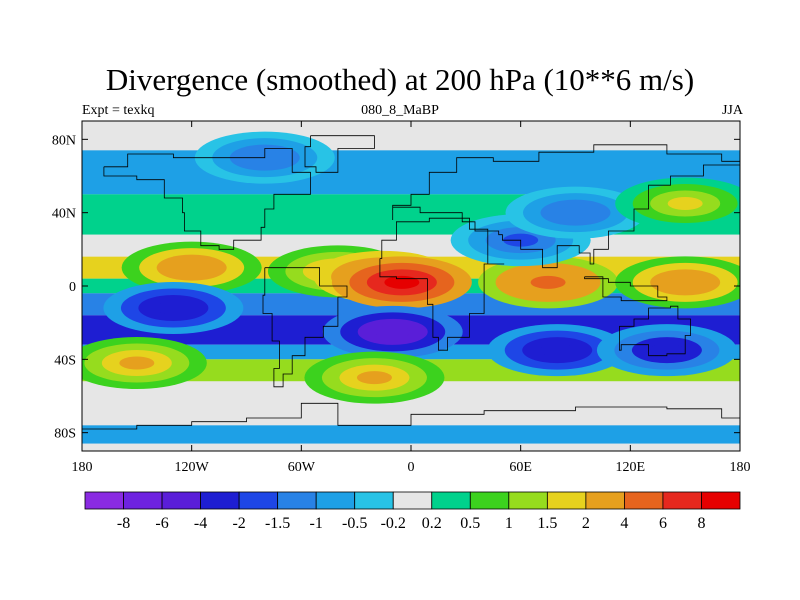 Image resolution: width=800 pixels, height=600 pixels. What do you see at coordinates (624, 523) in the screenshot?
I see `colorbar-label: 4` at bounding box center [624, 523].